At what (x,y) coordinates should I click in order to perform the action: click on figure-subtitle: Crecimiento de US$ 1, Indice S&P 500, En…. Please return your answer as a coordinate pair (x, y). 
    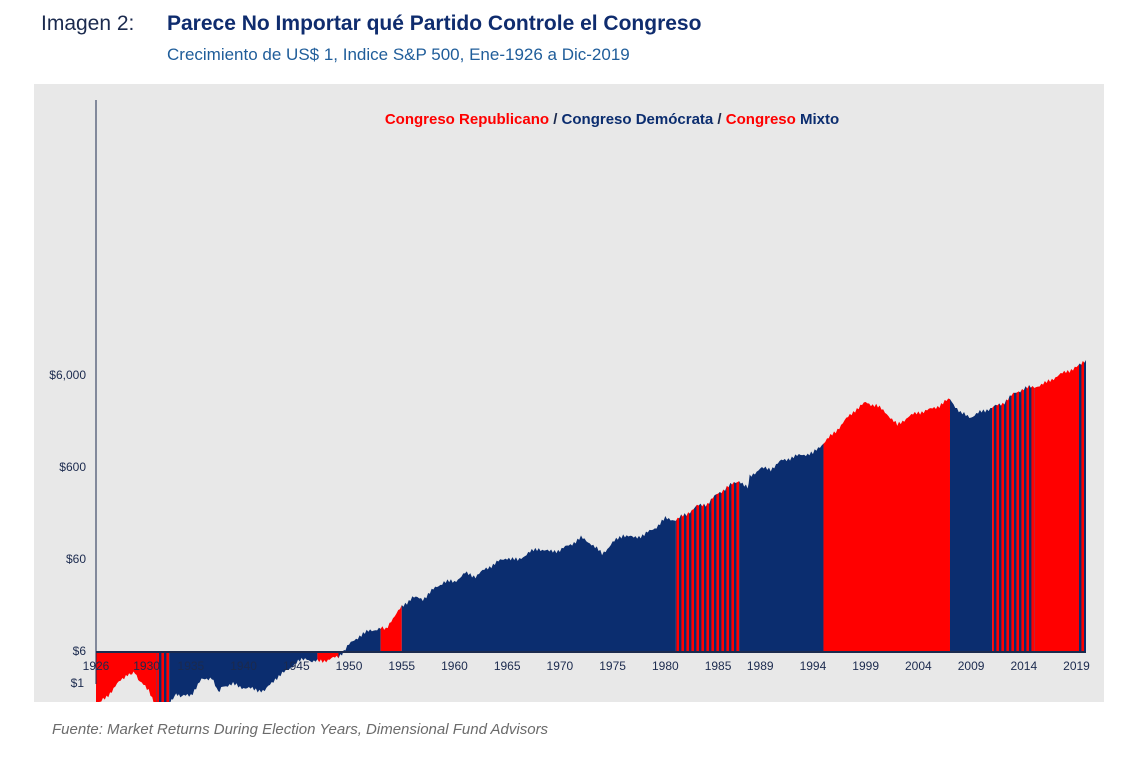
    Looking at the image, I should click on (398, 54).